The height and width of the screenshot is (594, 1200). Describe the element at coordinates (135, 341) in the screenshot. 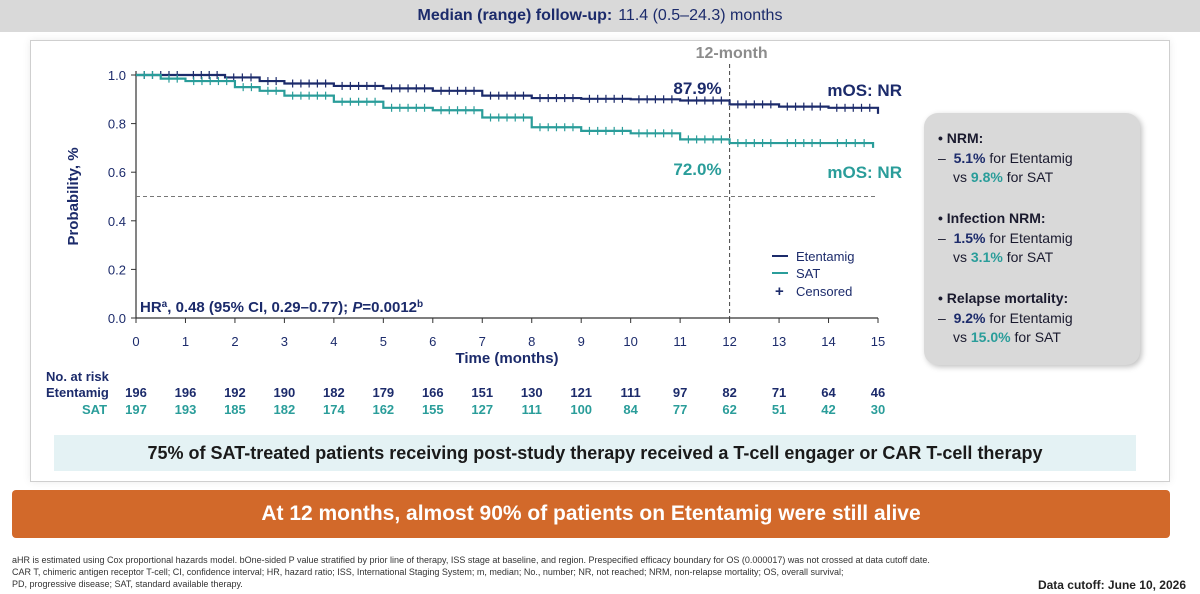

I see `x-tick-label: 0` at that location.